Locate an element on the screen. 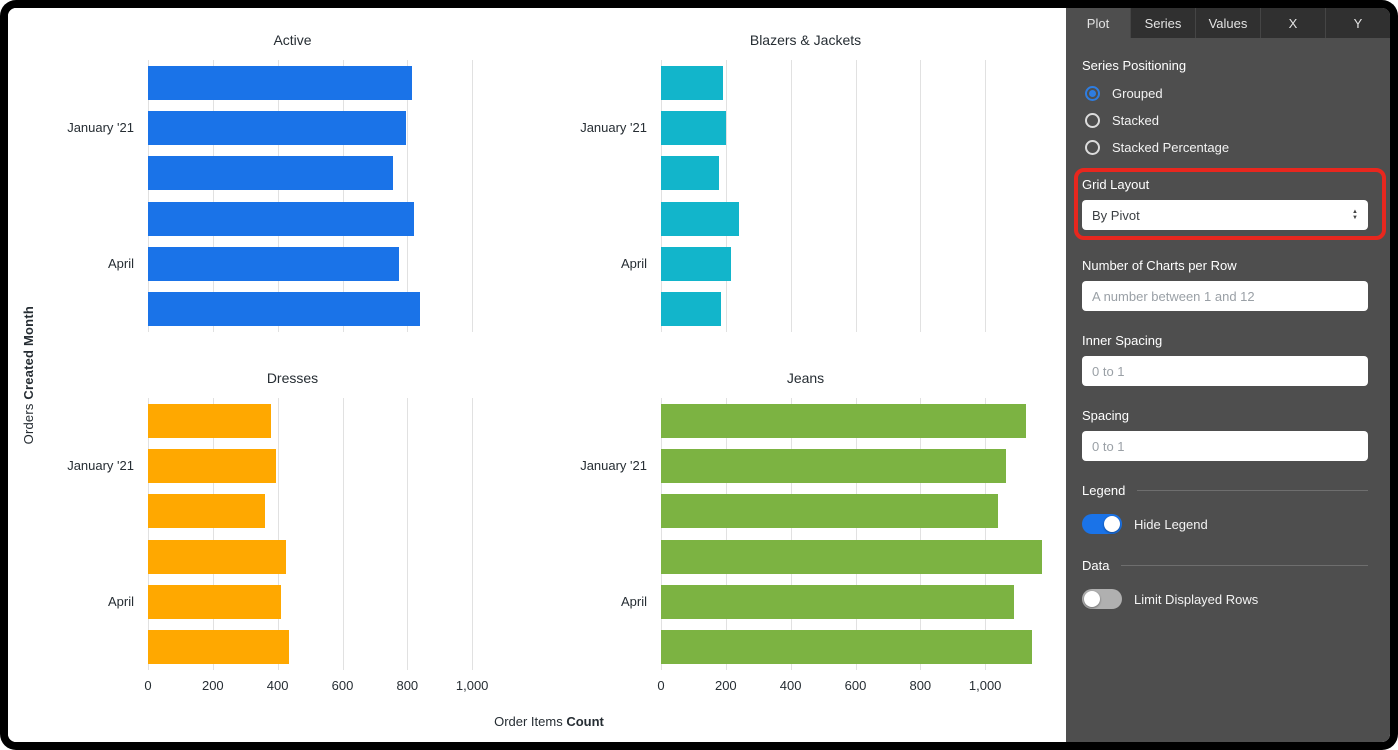  tab-values: Values is located at coordinates (1228, 23).